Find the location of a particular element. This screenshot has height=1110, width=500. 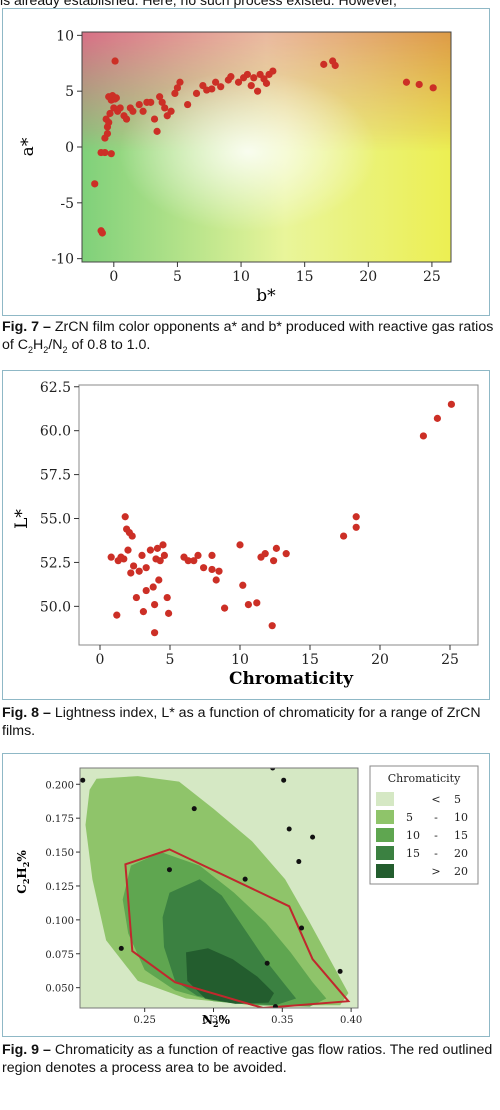

figure-9-legend-high-3: 15 is located at coordinates (461, 835).